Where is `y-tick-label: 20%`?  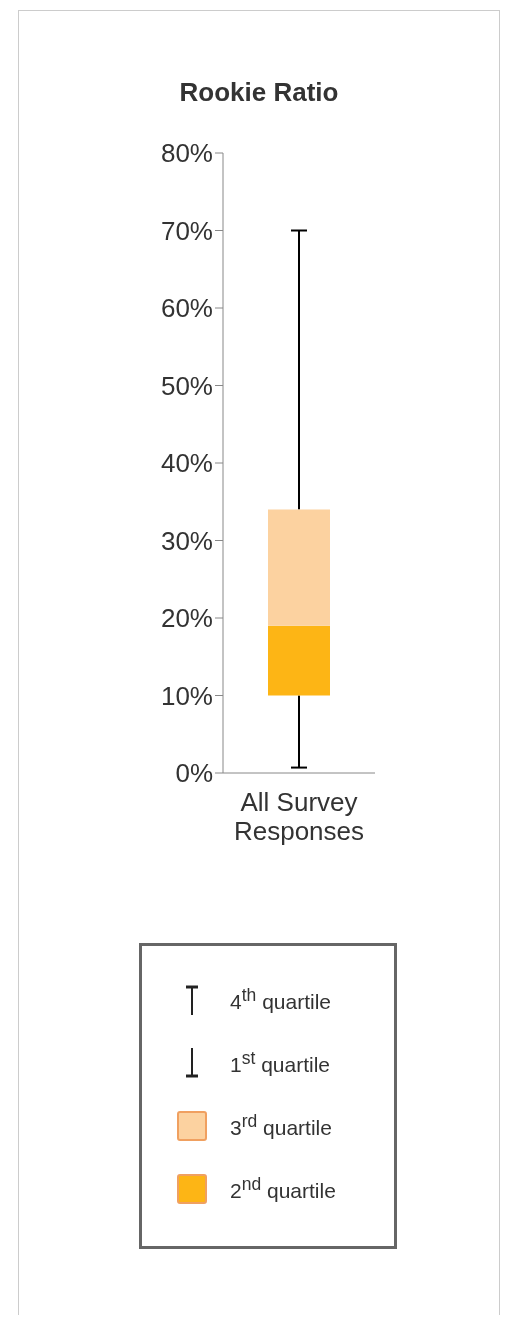 y-tick-label: 20% is located at coordinates (186, 618).